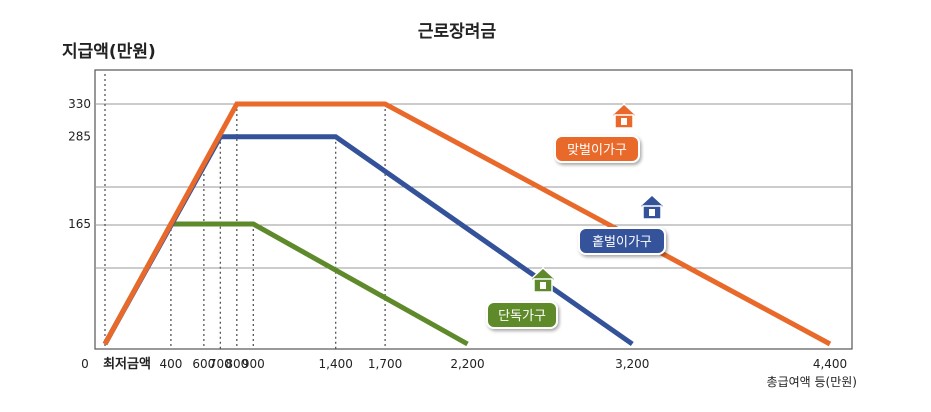  I want to click on x-axis-title: 총급여액 등(만원), so click(812, 382).